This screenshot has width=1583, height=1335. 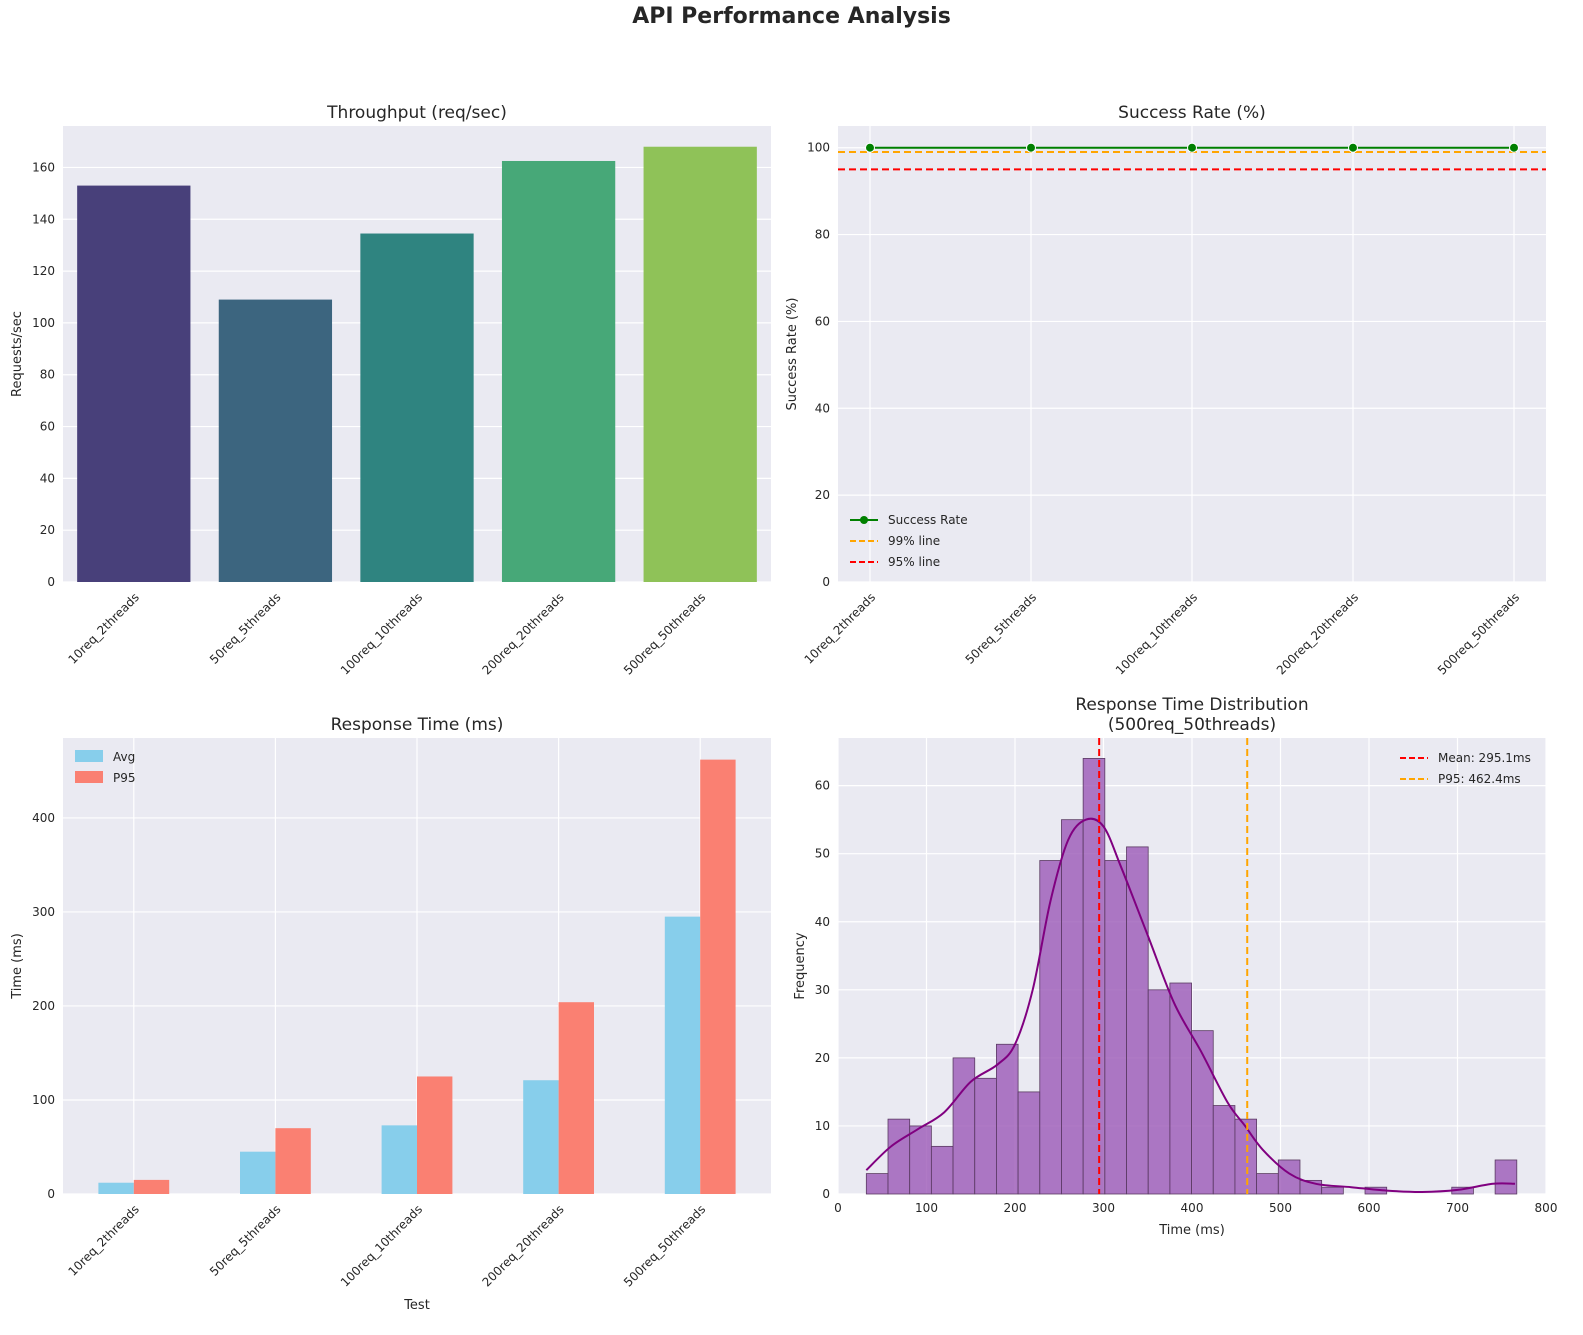 I want to click on distribution-kde-line, so click(x=1190, y=1005).